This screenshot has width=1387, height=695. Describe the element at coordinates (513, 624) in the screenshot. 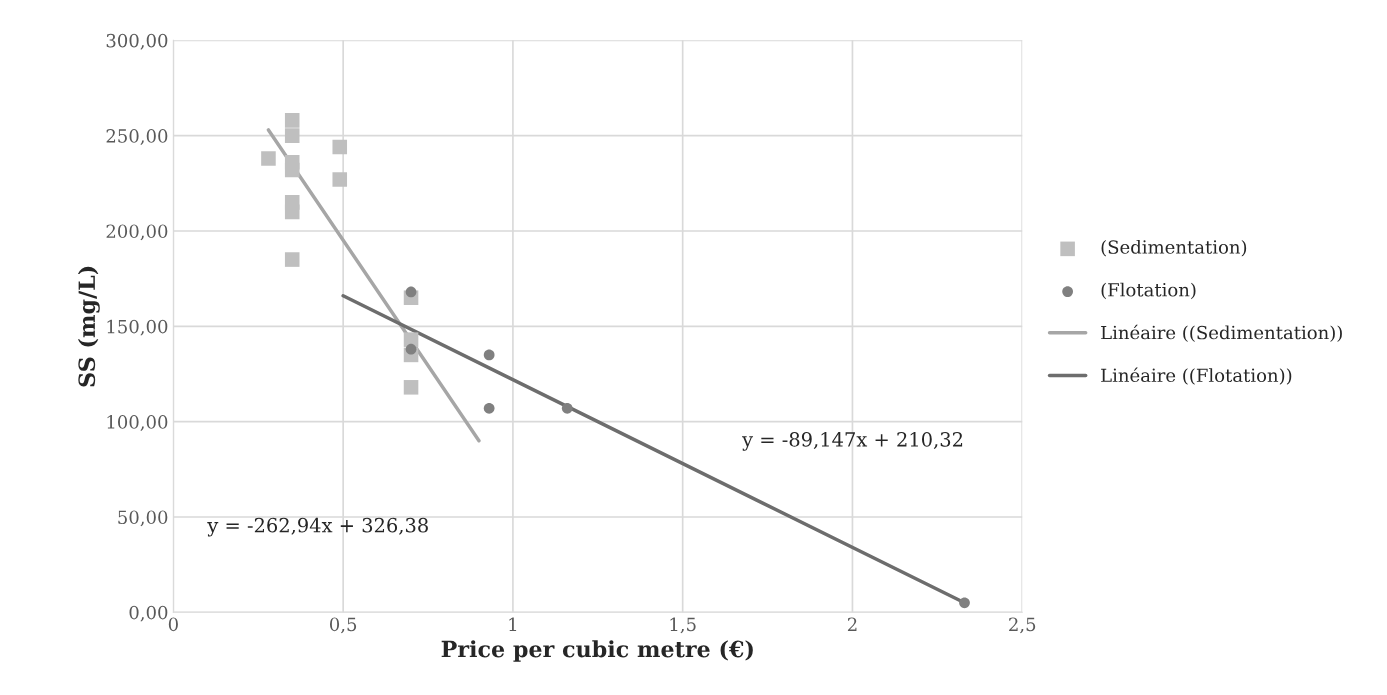

I see `x-tick-label: 1` at that location.